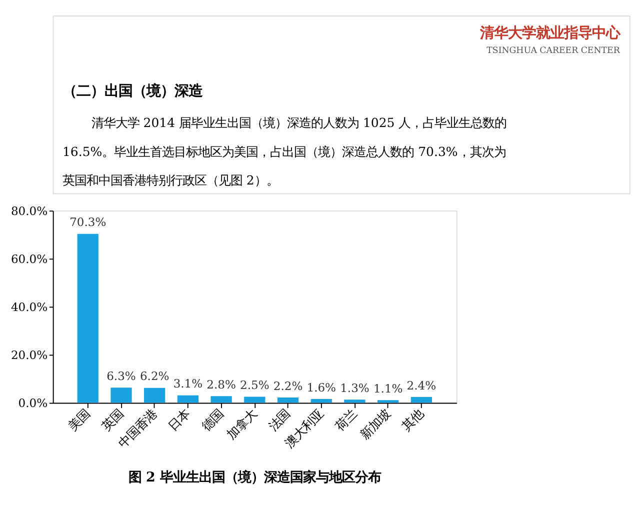 Image resolution: width=640 pixels, height=527 pixels. I want to click on x-tick-label: 其他, so click(412, 420).